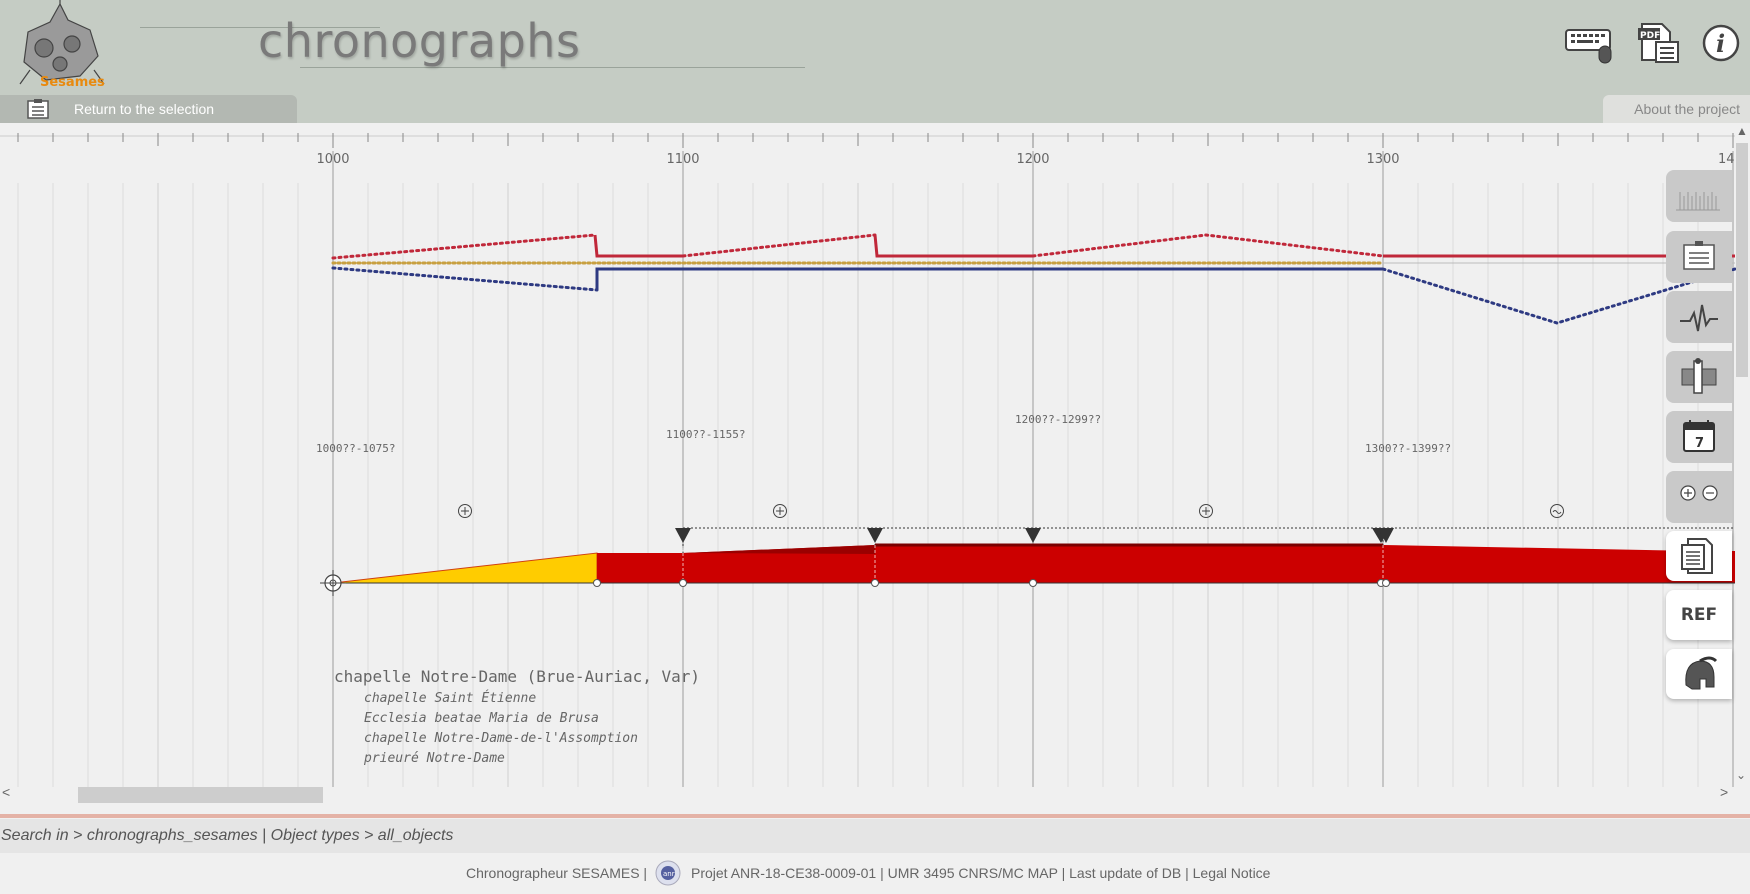 This screenshot has height=894, width=1750. Describe the element at coordinates (465, 568) in the screenshot. I see `yellow-rising-phase` at that location.